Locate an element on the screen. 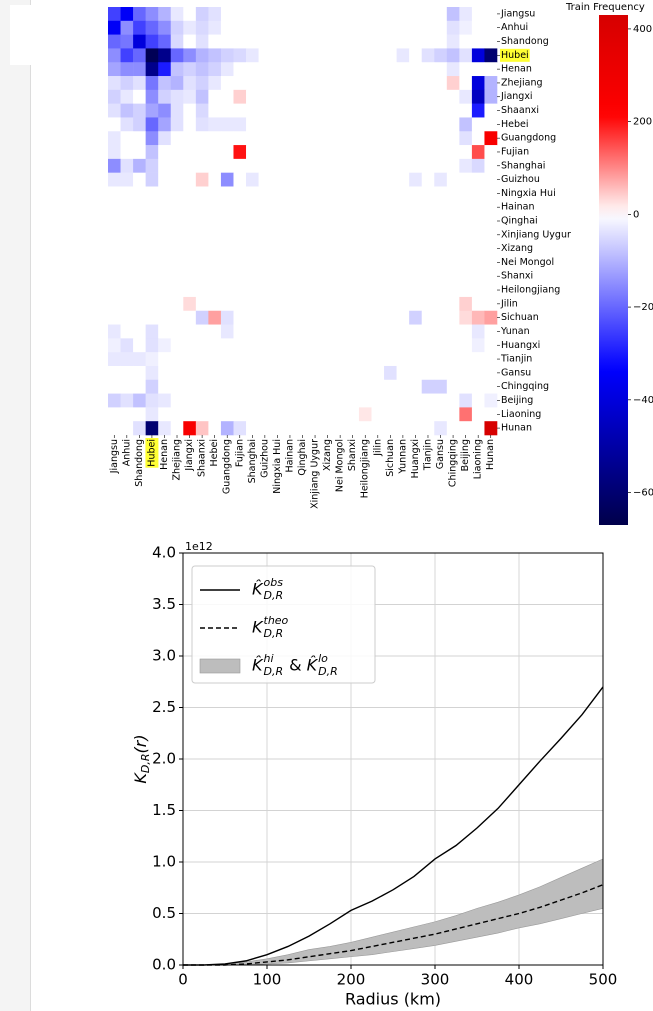 The image size is (653, 1011). legend-label-sub: D,R is located at coordinates (328, 671).